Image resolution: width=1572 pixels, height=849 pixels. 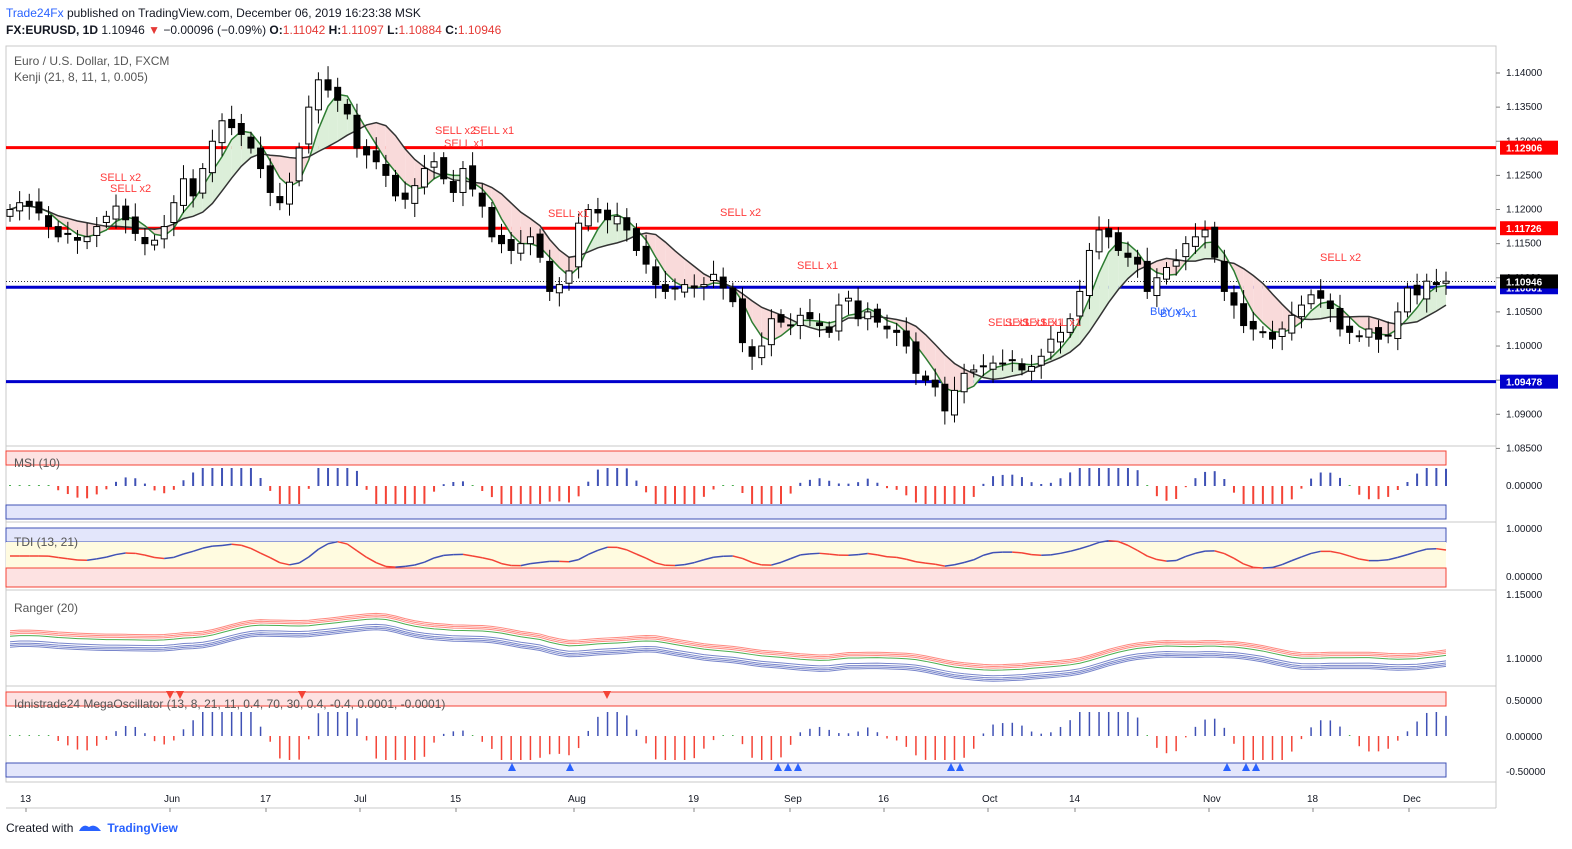 What do you see at coordinates (726, 512) in the screenshot?
I see `msi-lower-zone` at bounding box center [726, 512].